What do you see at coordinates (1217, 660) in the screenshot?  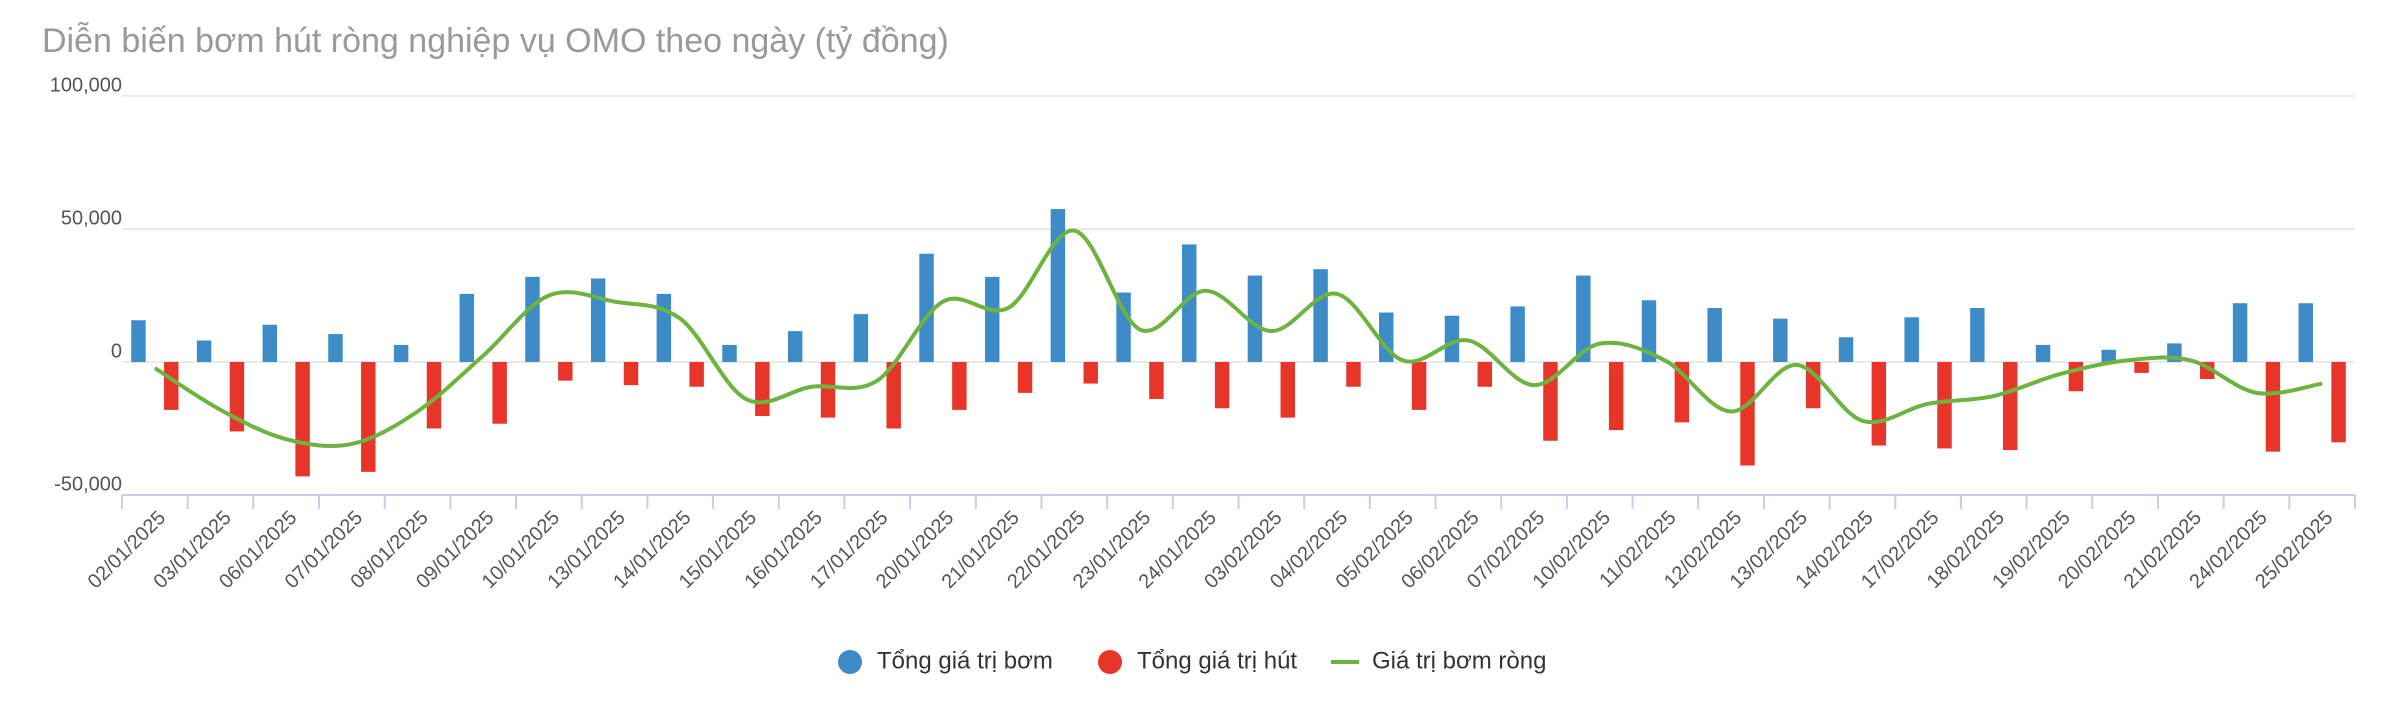 I see `legend-label: Tổng giá trị hút` at bounding box center [1217, 660].